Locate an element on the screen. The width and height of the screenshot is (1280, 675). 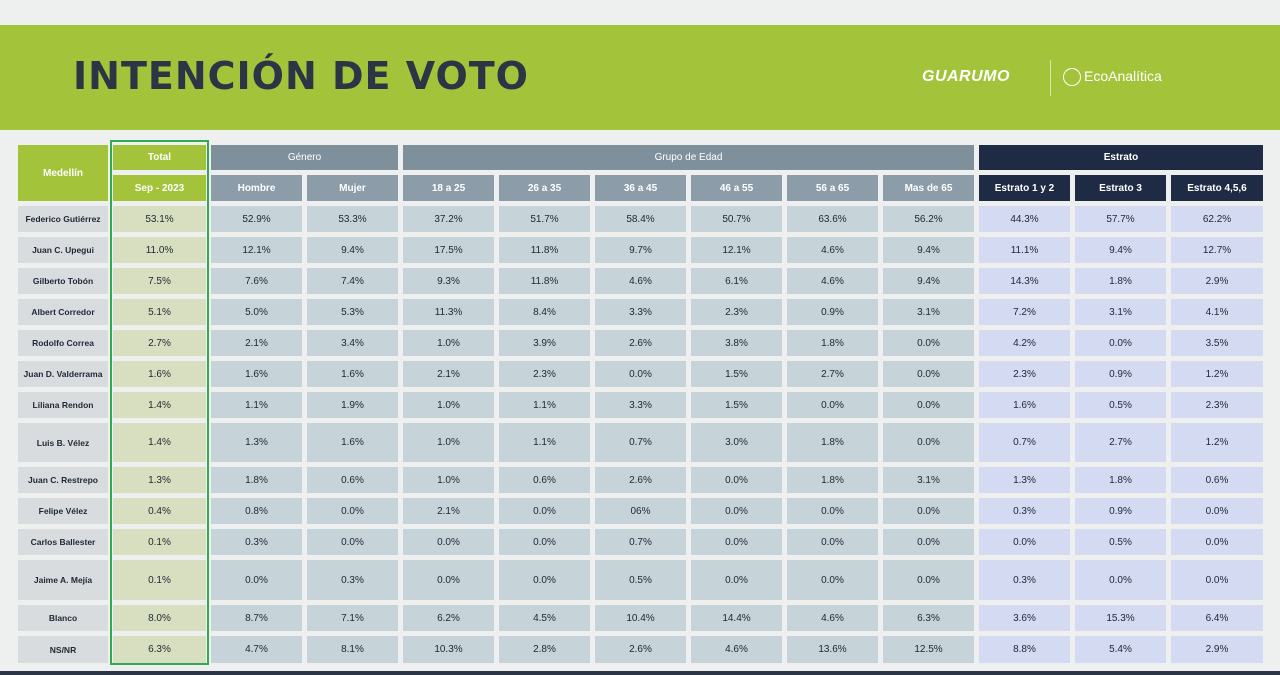
corner-header: Medellín is located at coordinates (63, 173).